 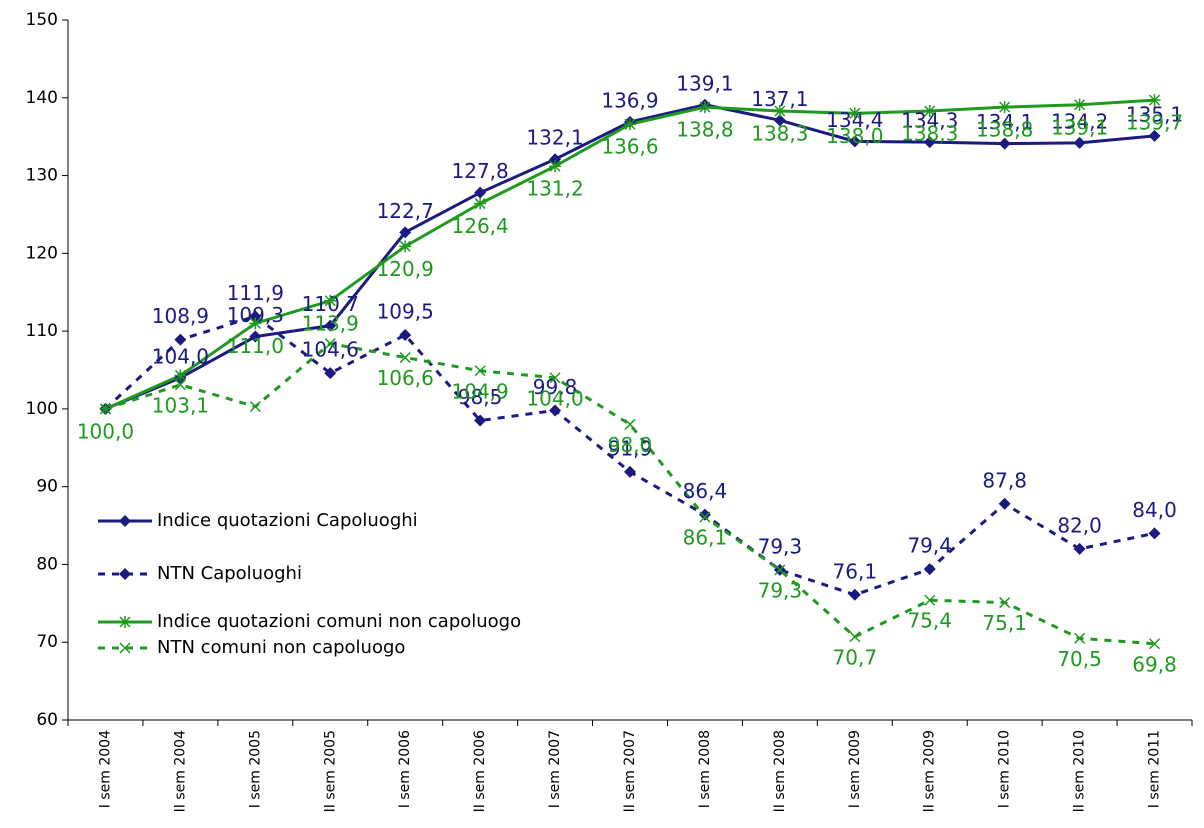 I want to click on data-label: 70,7, so click(x=855, y=657).